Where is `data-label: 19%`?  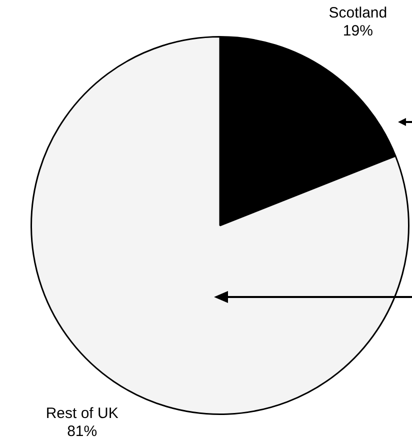
data-label: 19% is located at coordinates (357, 31).